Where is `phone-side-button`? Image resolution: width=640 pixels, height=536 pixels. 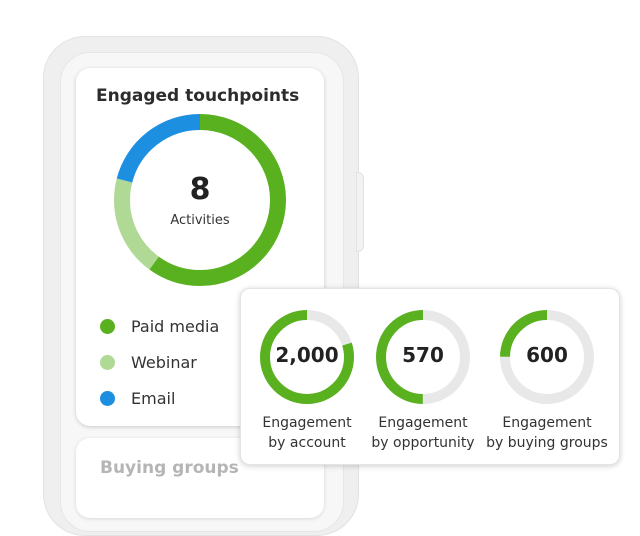 phone-side-button is located at coordinates (360, 212).